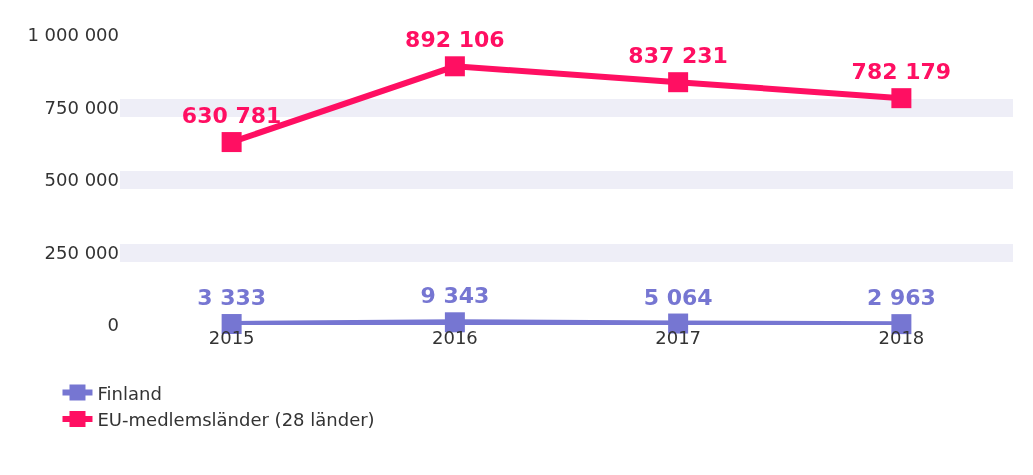 This screenshot has height=475, width=1033. What do you see at coordinates (454, 337) in the screenshot?
I see `x-tick-label: 2016` at bounding box center [454, 337].